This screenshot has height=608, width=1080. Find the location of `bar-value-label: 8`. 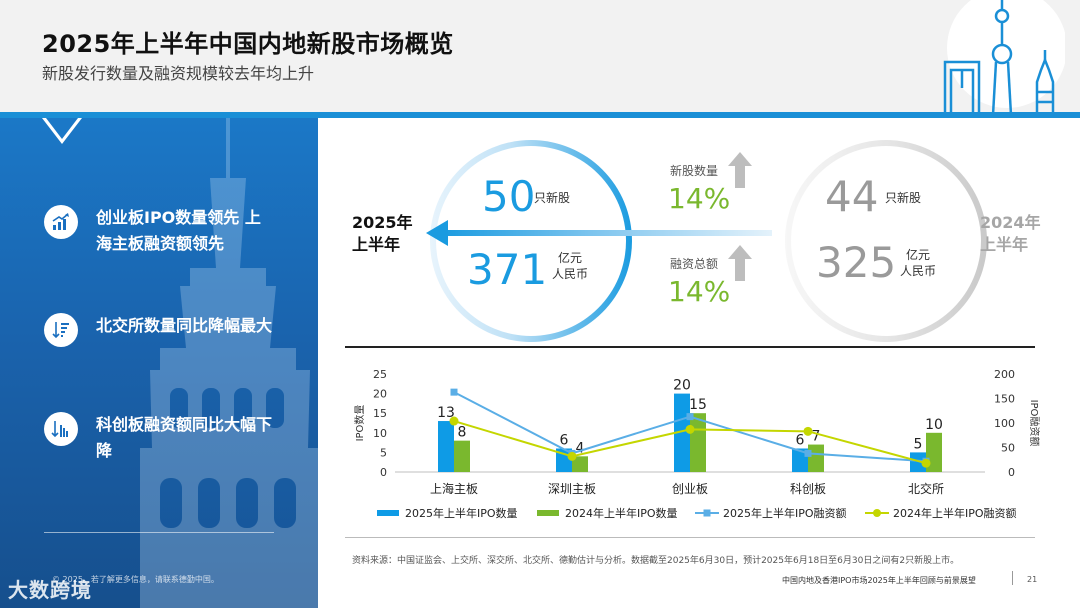

bar-value-label: 8 is located at coordinates (462, 433).